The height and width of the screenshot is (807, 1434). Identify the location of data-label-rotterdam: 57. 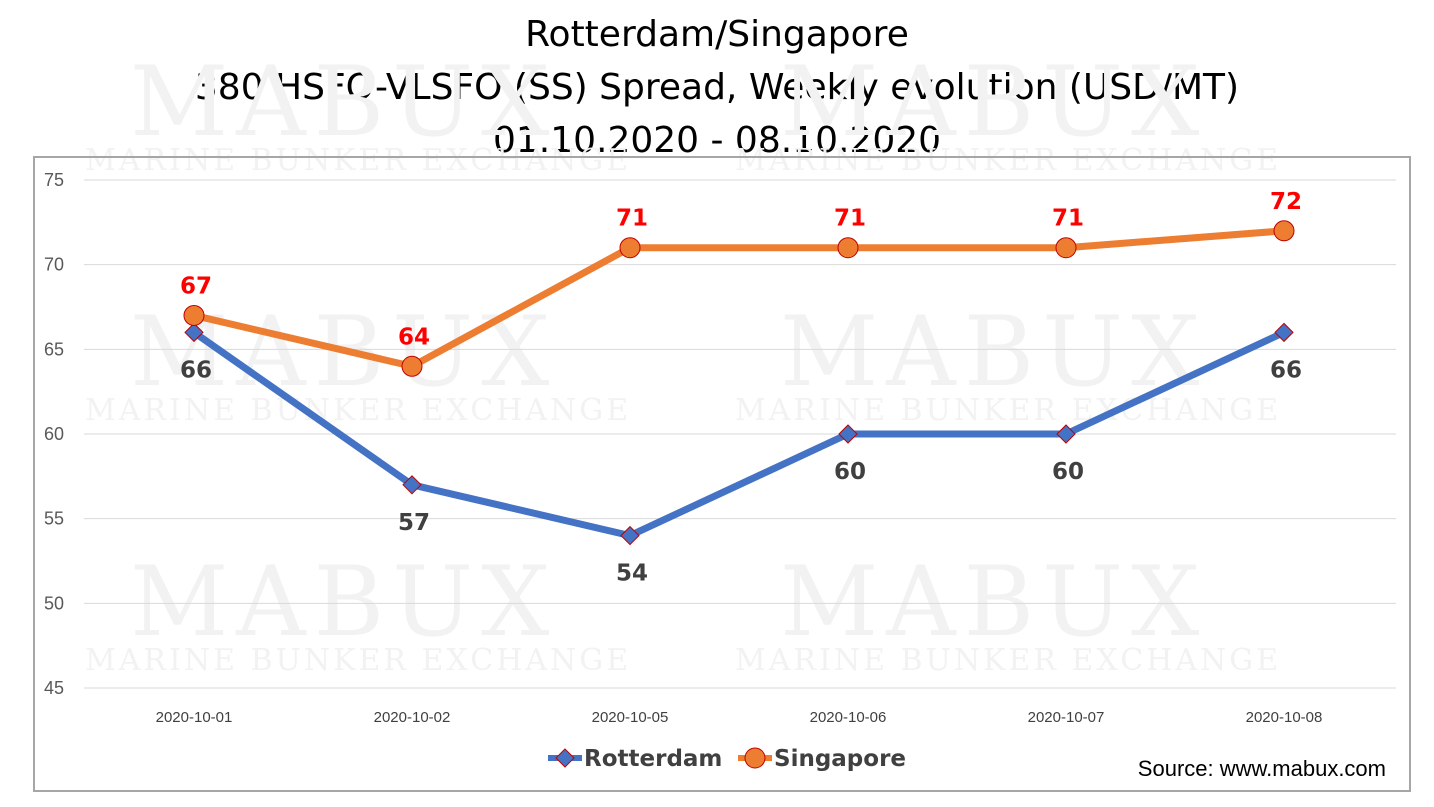
(414, 523).